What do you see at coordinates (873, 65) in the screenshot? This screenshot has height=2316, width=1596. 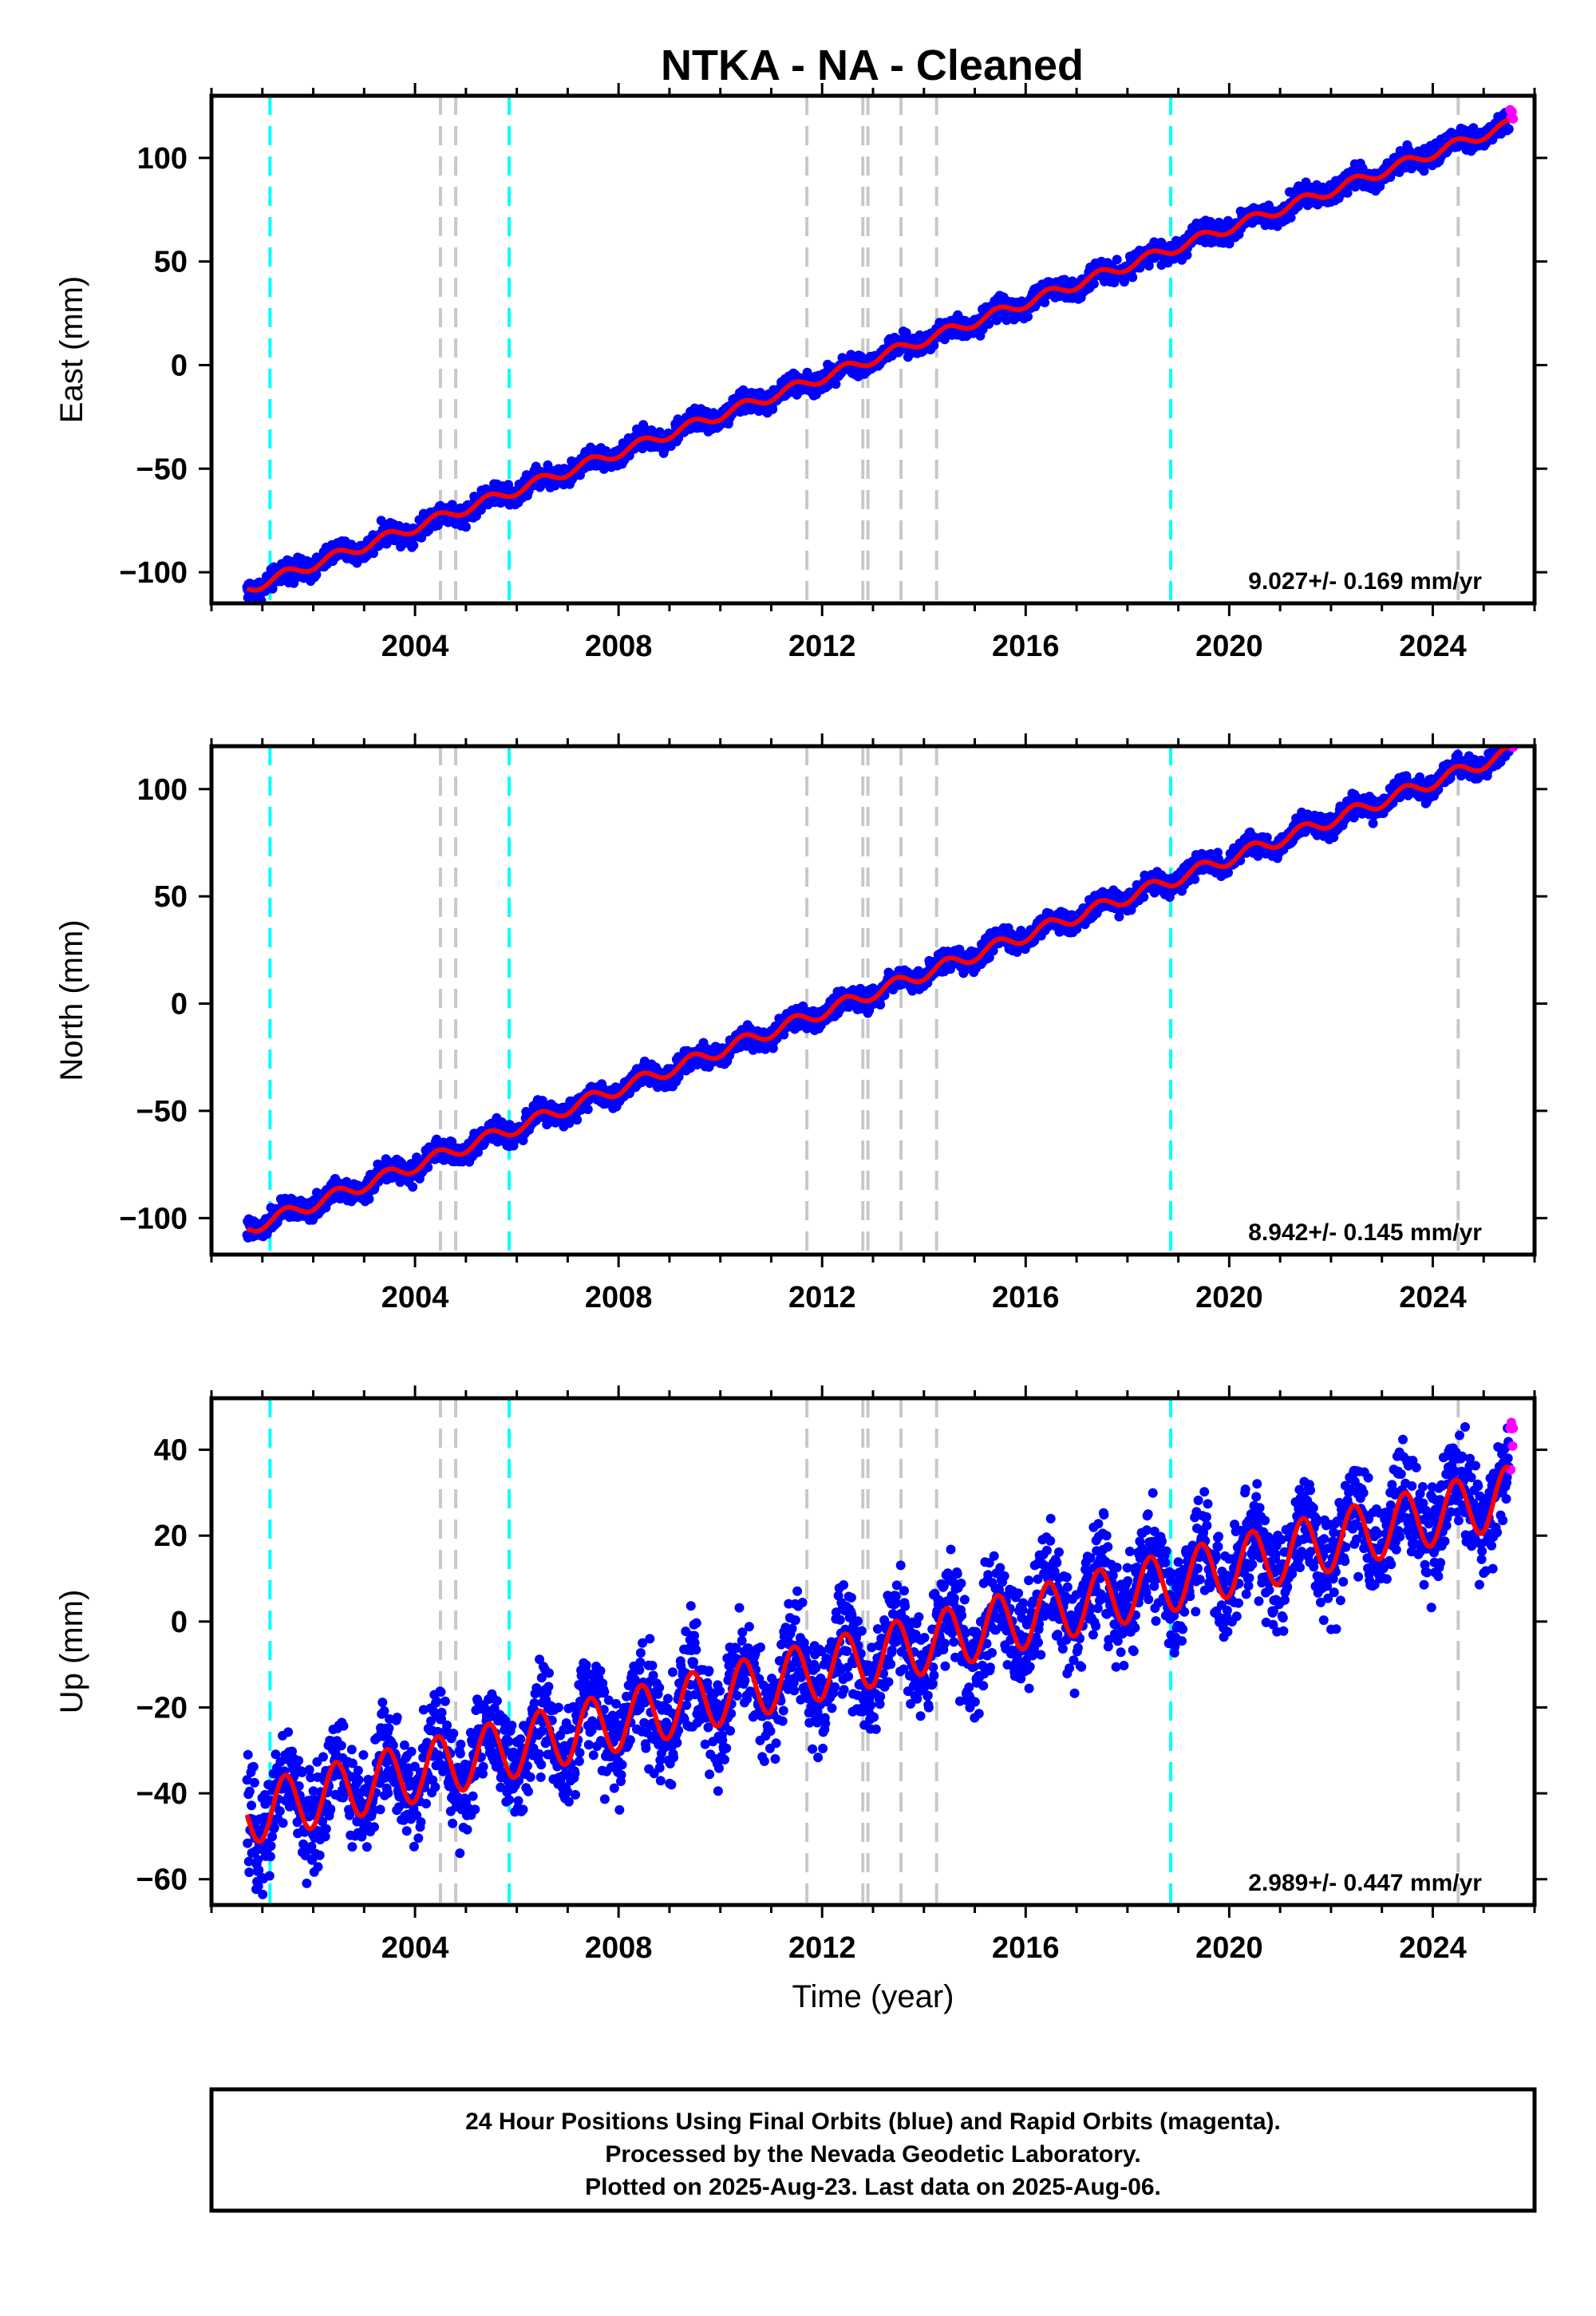 I see `chart-title: NTKA - NA - Cleaned` at bounding box center [873, 65].